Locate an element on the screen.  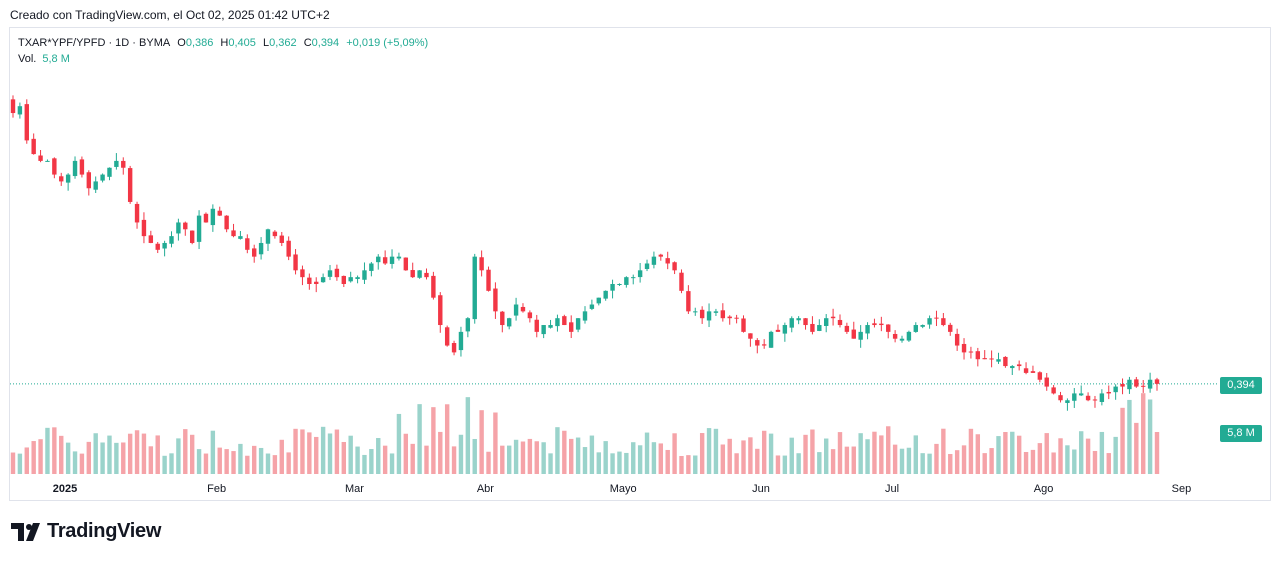
symbol-label: TXAR*YPF/YPFD · 1D · BYMA is located at coordinates (94, 43).